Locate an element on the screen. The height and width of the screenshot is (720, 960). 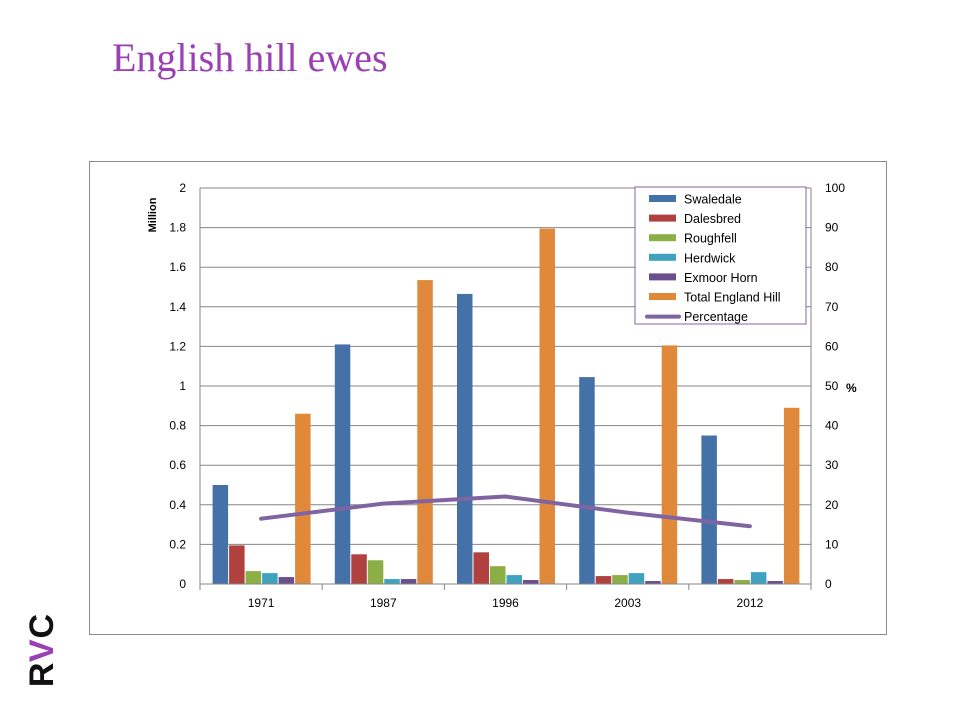
y-right-tick-label: 70 is located at coordinates (832, 307).